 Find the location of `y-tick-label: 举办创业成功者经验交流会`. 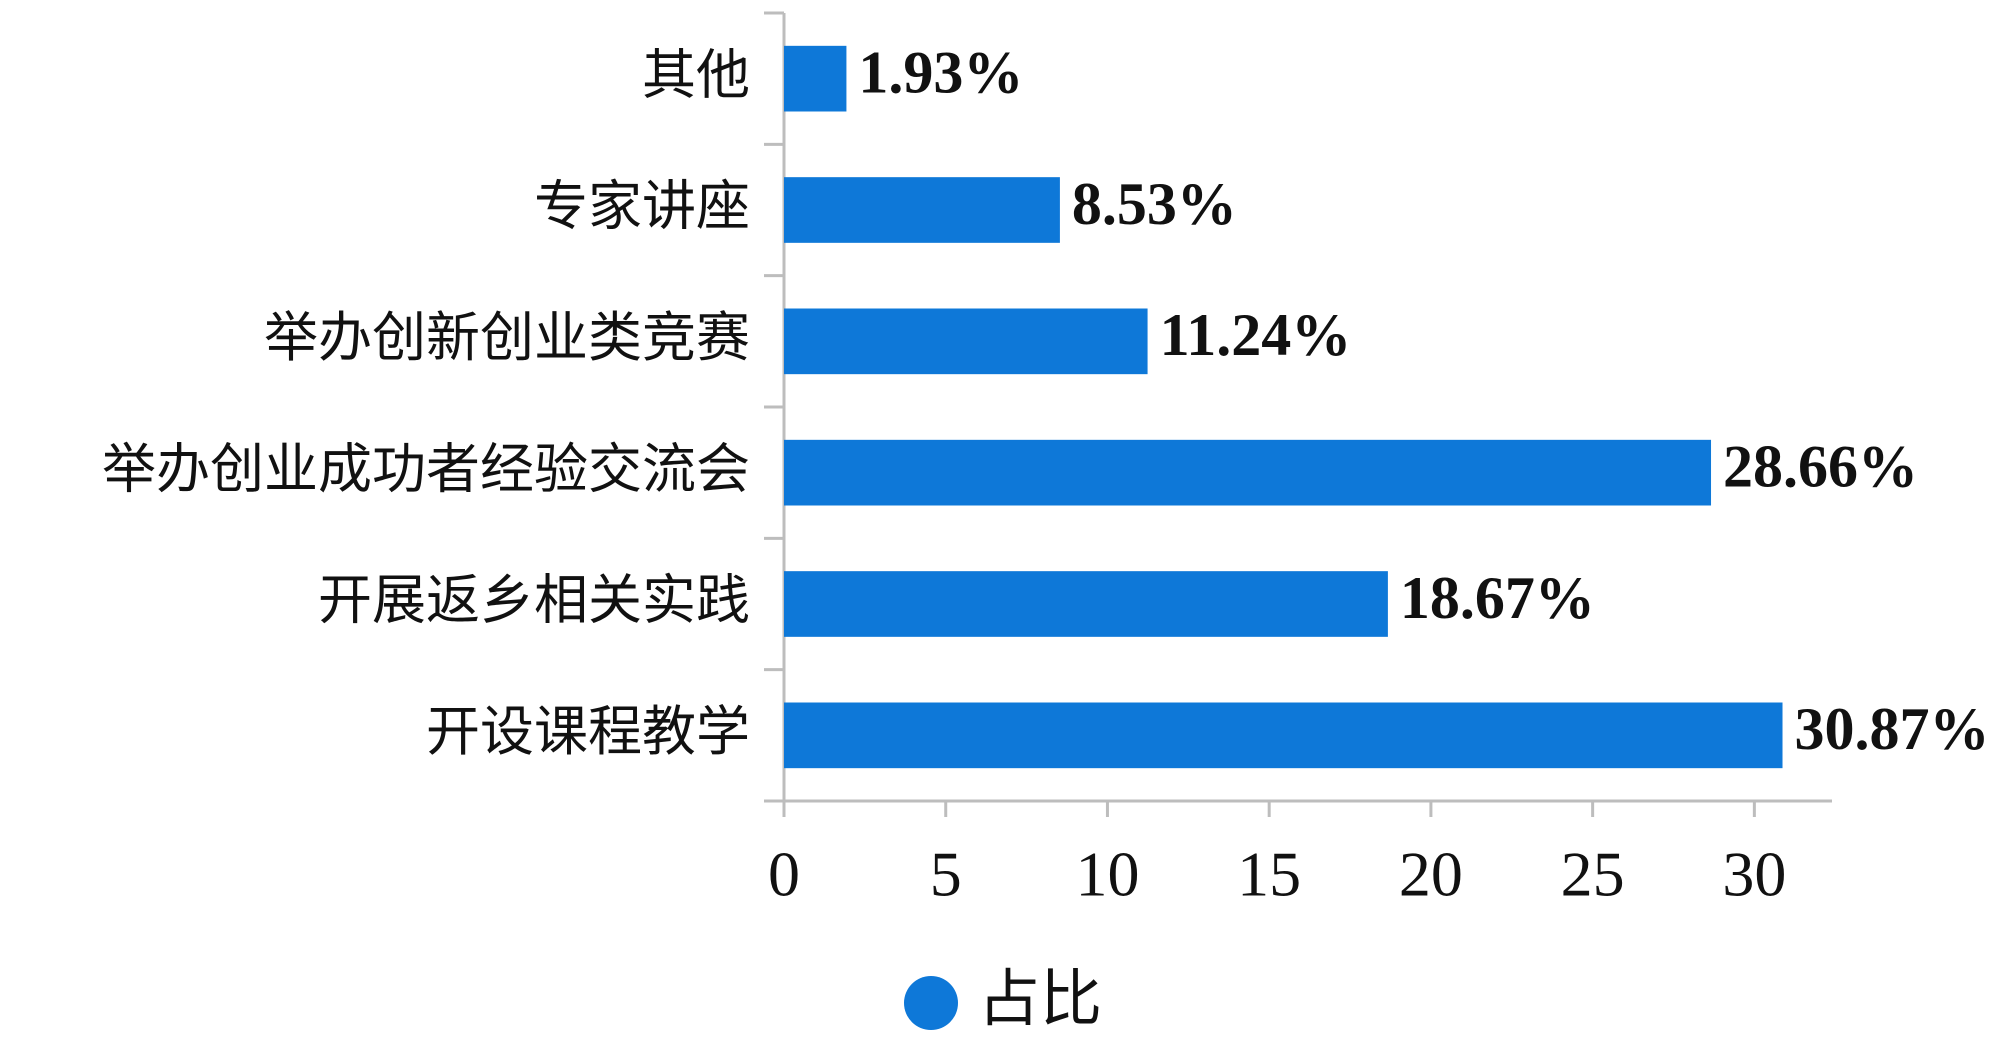

y-tick-label: 举办创业成功者经验交流会 is located at coordinates (426, 468).